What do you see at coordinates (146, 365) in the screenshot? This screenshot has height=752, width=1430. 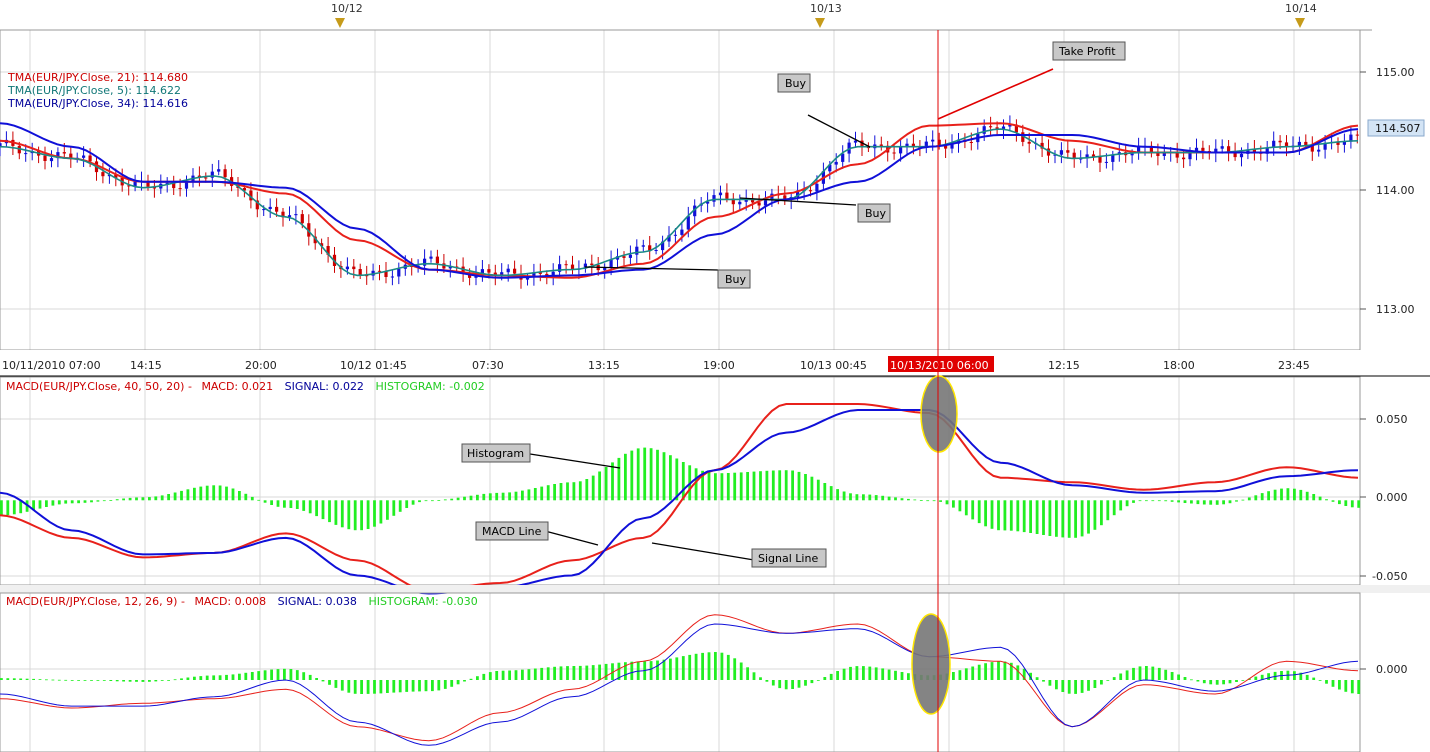 I see `time-axis-label: 14:15` at bounding box center [146, 365].